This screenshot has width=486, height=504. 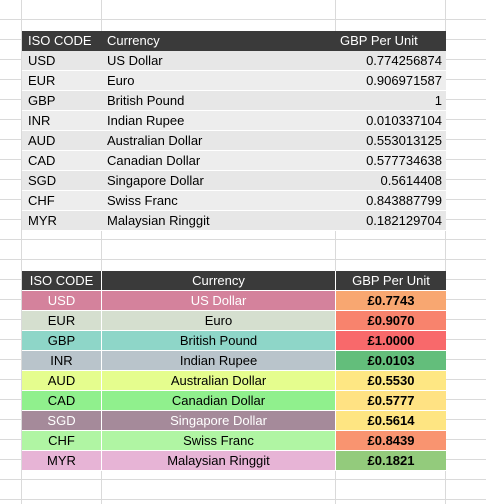 I want to click on cell-gbp-per-unit: £0.5530, so click(x=391, y=380).